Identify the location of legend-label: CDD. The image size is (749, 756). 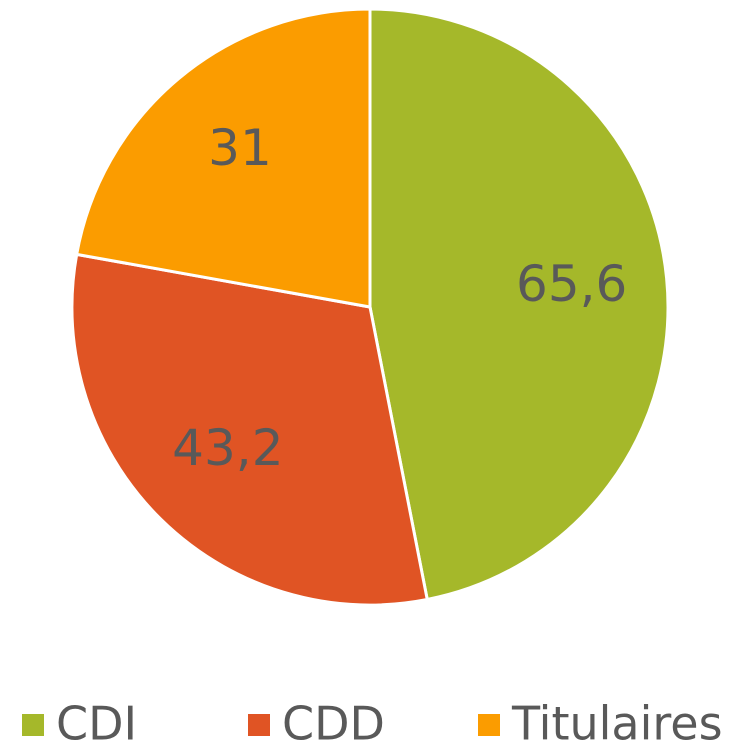
(333, 724).